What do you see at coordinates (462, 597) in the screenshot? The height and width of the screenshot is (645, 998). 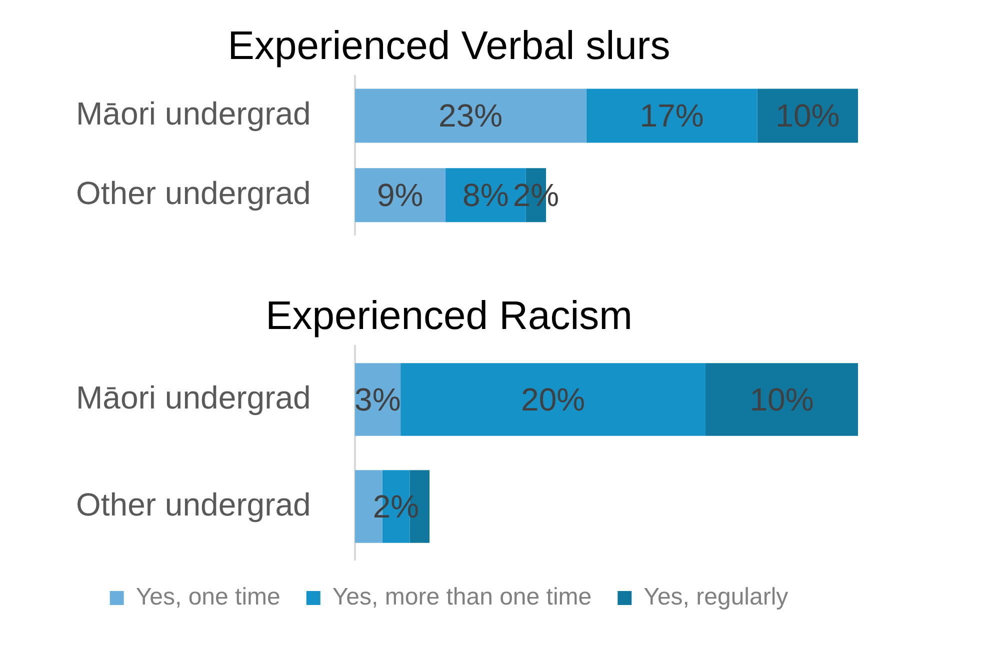 I see `legend-label: Yes, more than one time` at bounding box center [462, 597].